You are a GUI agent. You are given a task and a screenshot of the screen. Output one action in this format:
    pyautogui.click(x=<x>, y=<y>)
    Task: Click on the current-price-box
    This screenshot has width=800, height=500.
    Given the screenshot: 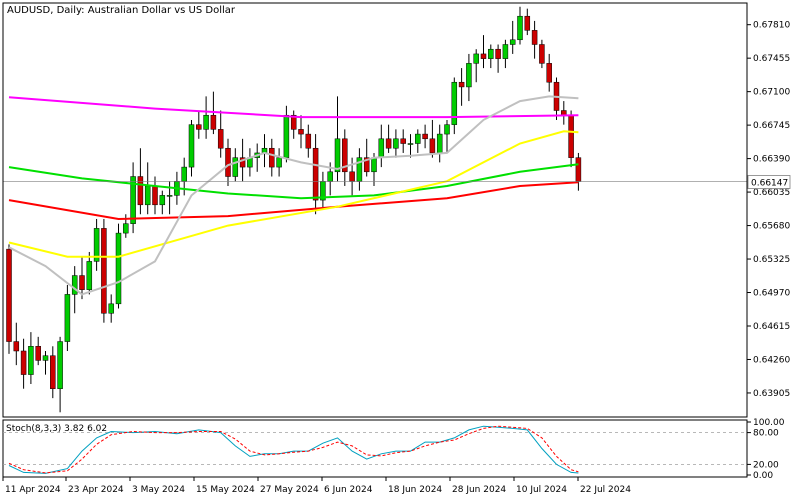 What is the action you would take?
    pyautogui.click(x=769, y=182)
    